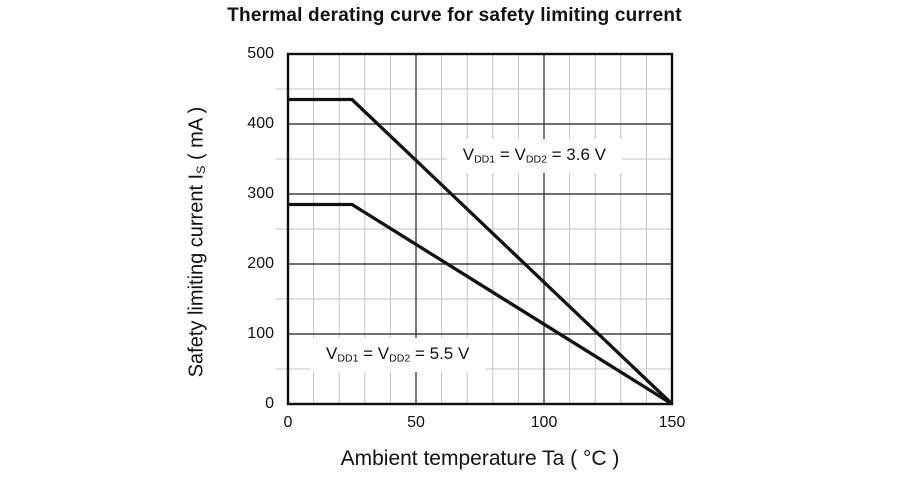 The width and height of the screenshot is (909, 489). What do you see at coordinates (544, 422) in the screenshot?
I see `x-tick-label: 100` at bounding box center [544, 422].